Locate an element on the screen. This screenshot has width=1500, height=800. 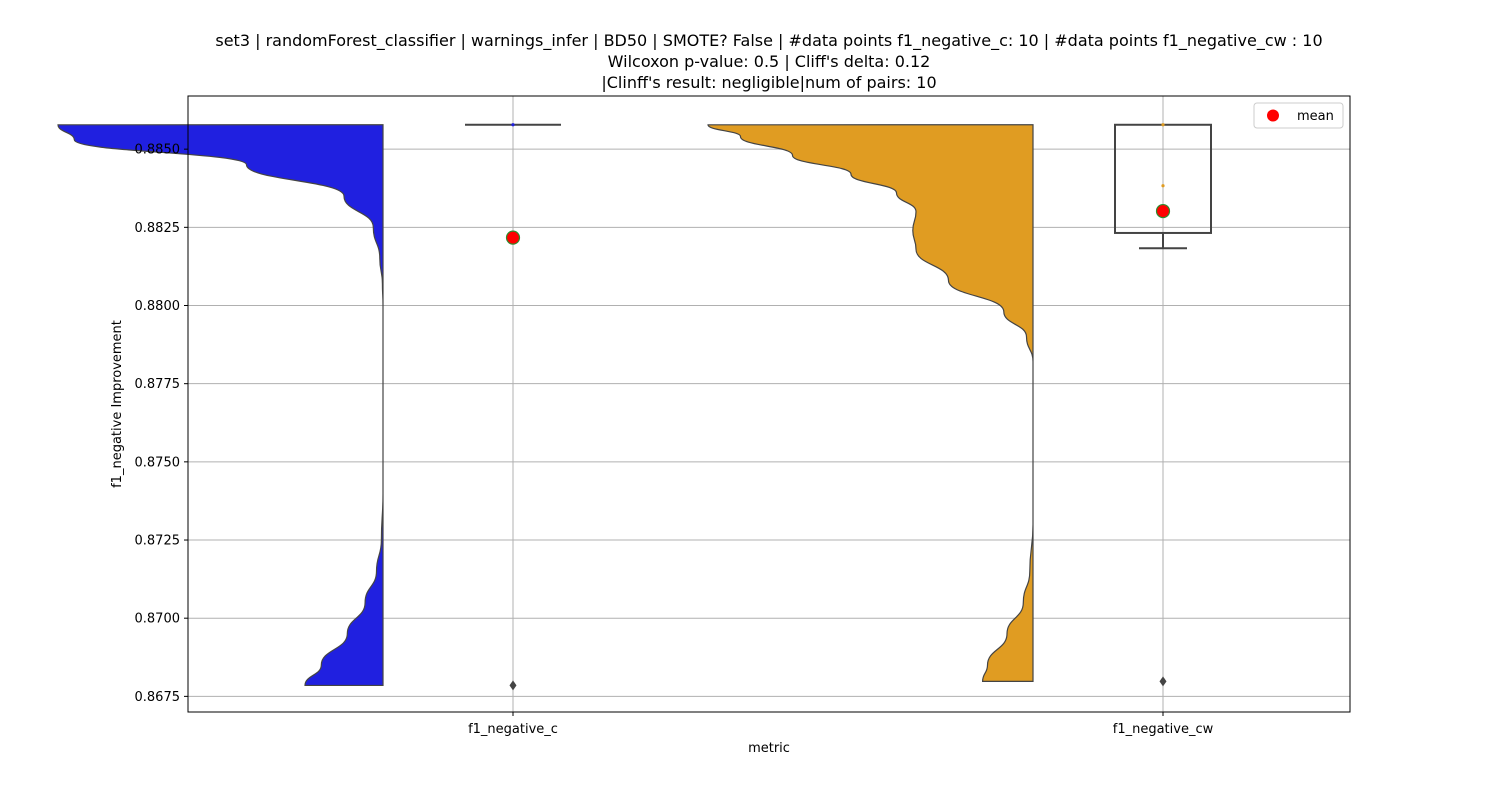
inner-point-f1_negative_cw is located at coordinates (1163, 186).